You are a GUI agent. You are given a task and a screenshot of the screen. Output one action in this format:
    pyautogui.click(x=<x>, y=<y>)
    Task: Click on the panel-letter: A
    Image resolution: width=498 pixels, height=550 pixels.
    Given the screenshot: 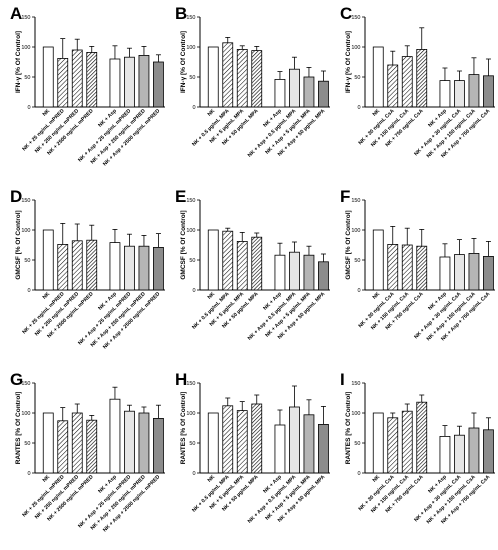 What is the action you would take?
    pyautogui.click(x=16, y=13)
    